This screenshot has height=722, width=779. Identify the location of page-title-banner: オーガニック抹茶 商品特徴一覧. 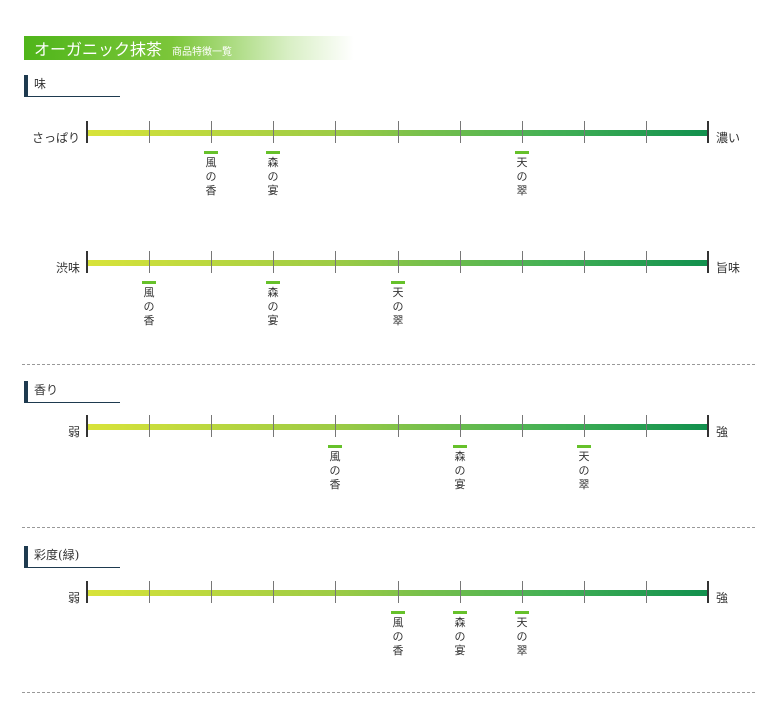
(189, 48).